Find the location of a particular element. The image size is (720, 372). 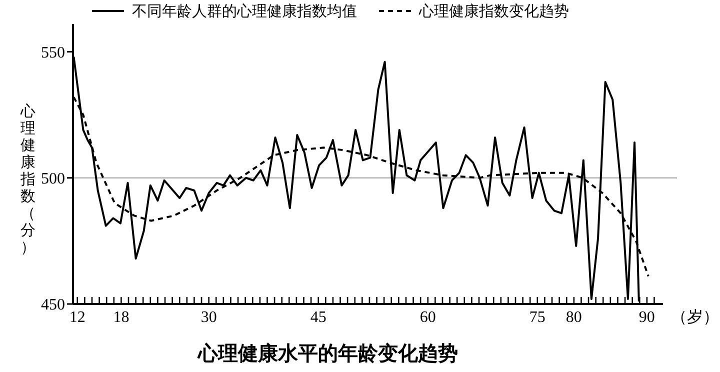

x-axis-title: （岁） is located at coordinates (695, 317).